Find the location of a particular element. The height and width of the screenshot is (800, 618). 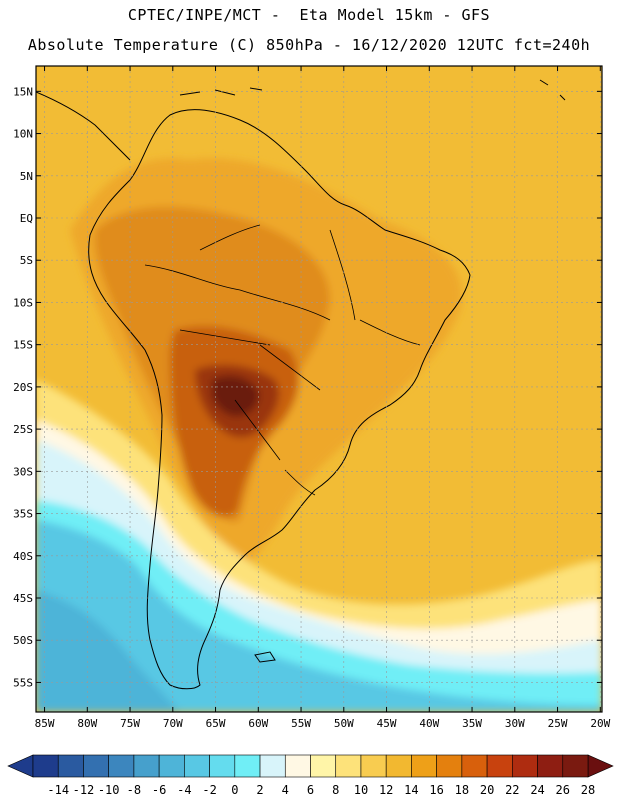

lon-label: 30W is located at coordinates (515, 723).